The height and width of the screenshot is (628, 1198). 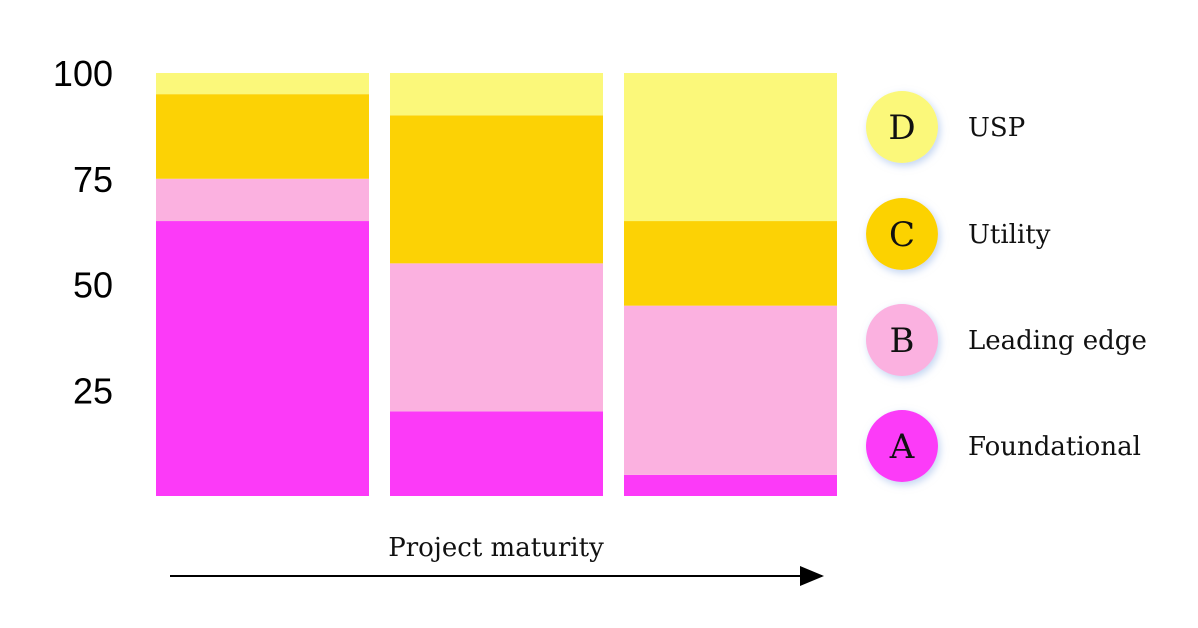 I want to click on y-tick-label: 100, so click(x=83, y=73).